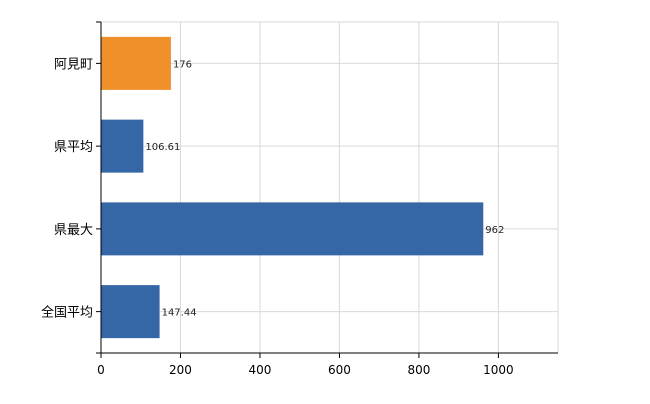  I want to click on category-label: 県平均, so click(73, 147).